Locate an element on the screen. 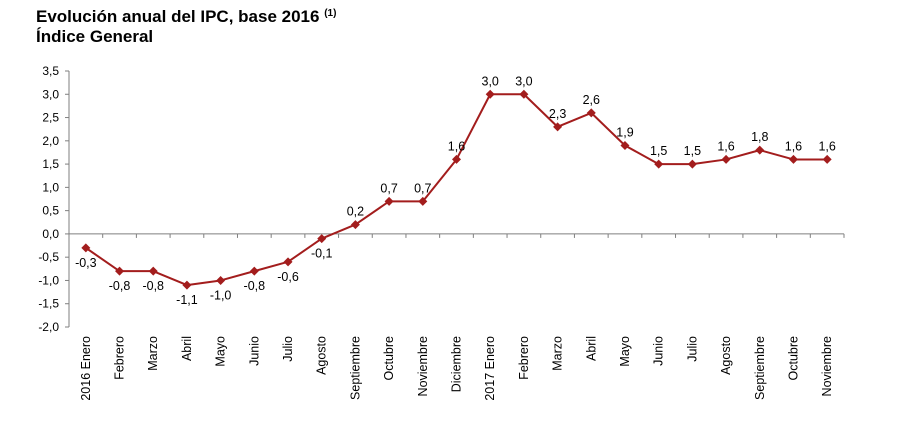  chart-subtitle: Índice General is located at coordinates (95, 36).